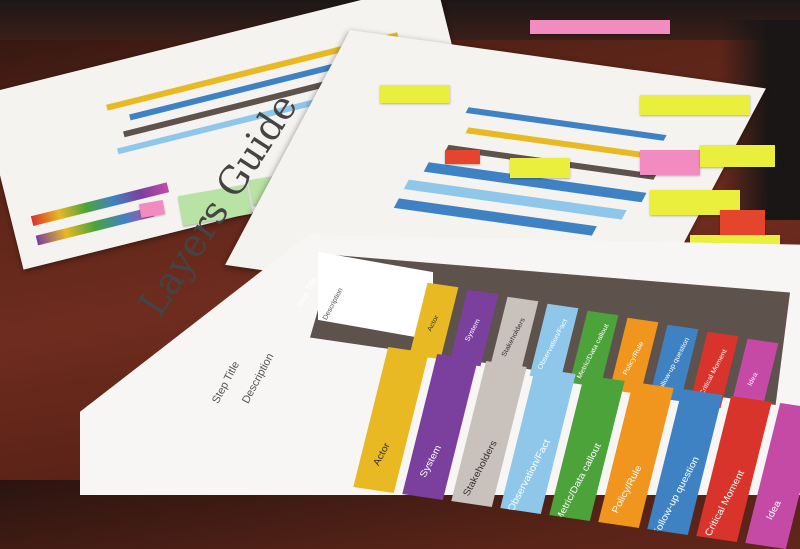  I want to click on layer-label: Observation/Fact, so click(553, 344).